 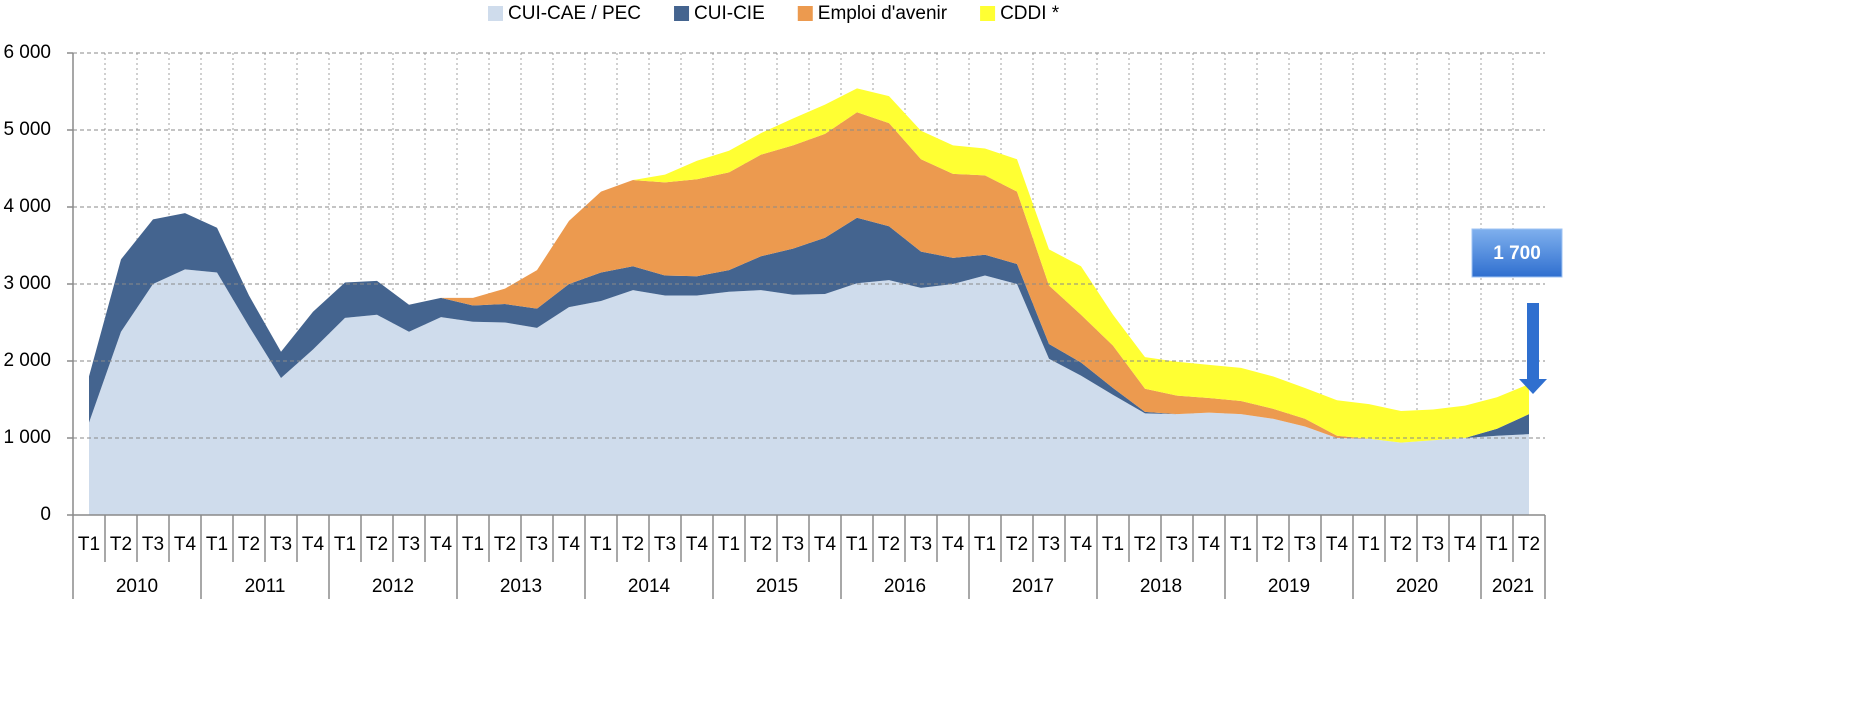 What do you see at coordinates (393, 586) in the screenshot?
I see `year-label: 2012` at bounding box center [393, 586].